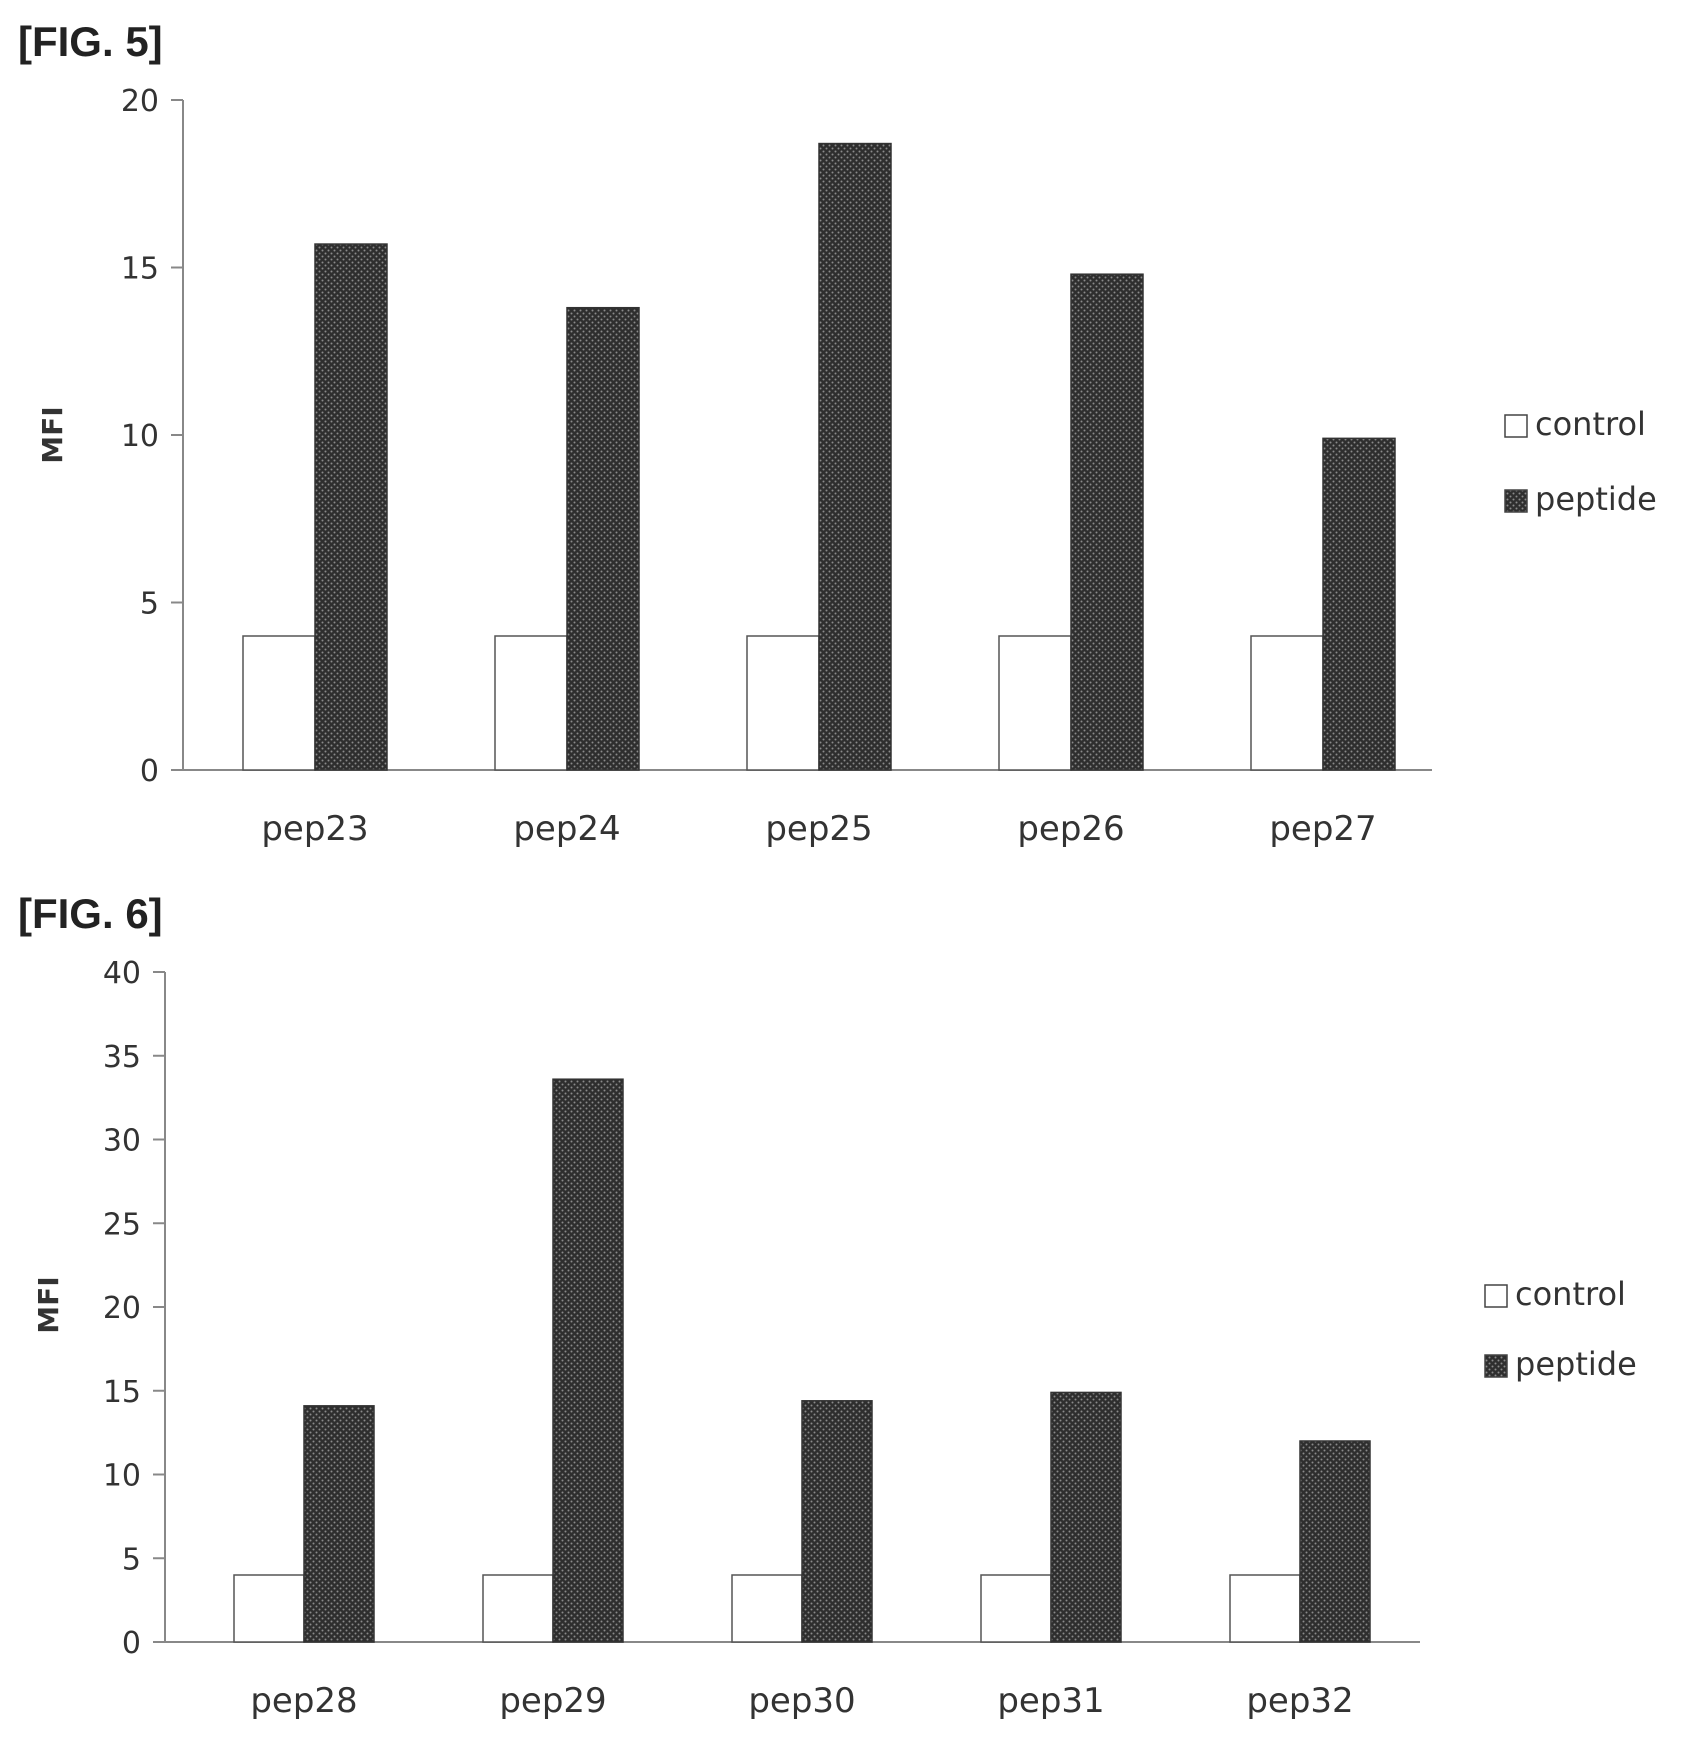  What do you see at coordinates (552, 1701) in the screenshot?
I see `x-tick-label: pep29` at bounding box center [552, 1701].